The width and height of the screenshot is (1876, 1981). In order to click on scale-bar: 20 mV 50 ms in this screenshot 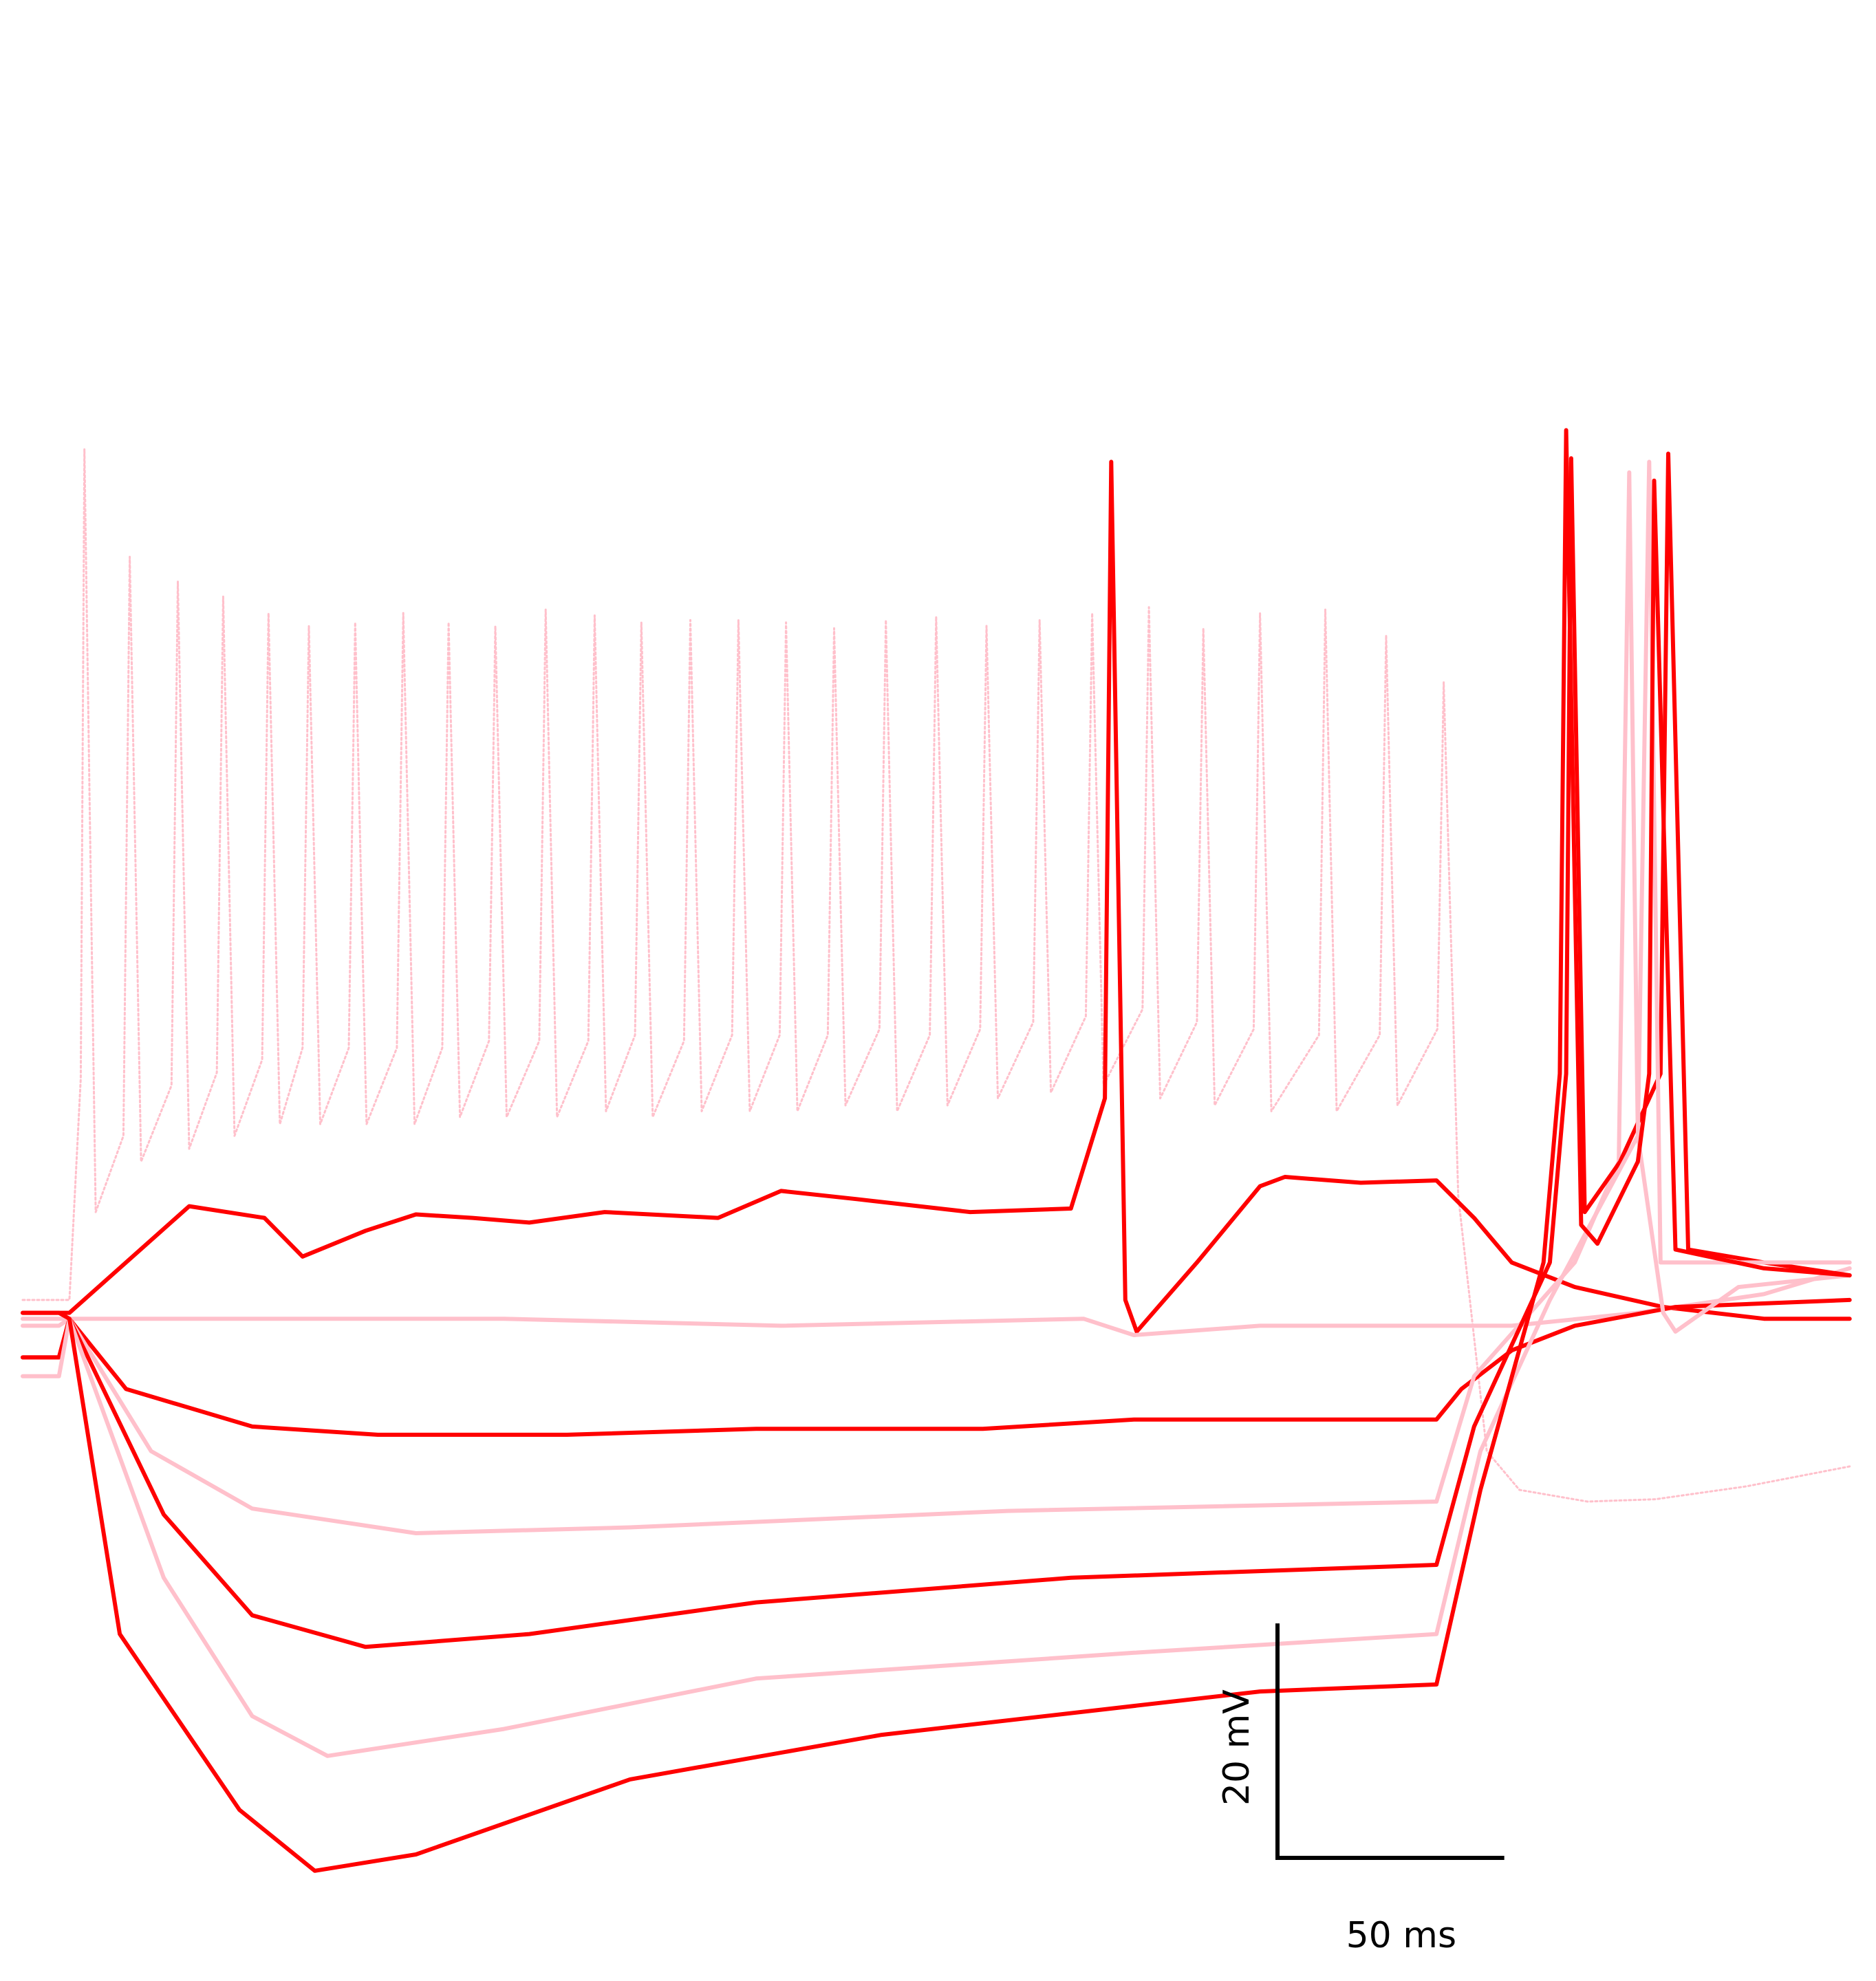, I will do `click(1360, 1789)`.